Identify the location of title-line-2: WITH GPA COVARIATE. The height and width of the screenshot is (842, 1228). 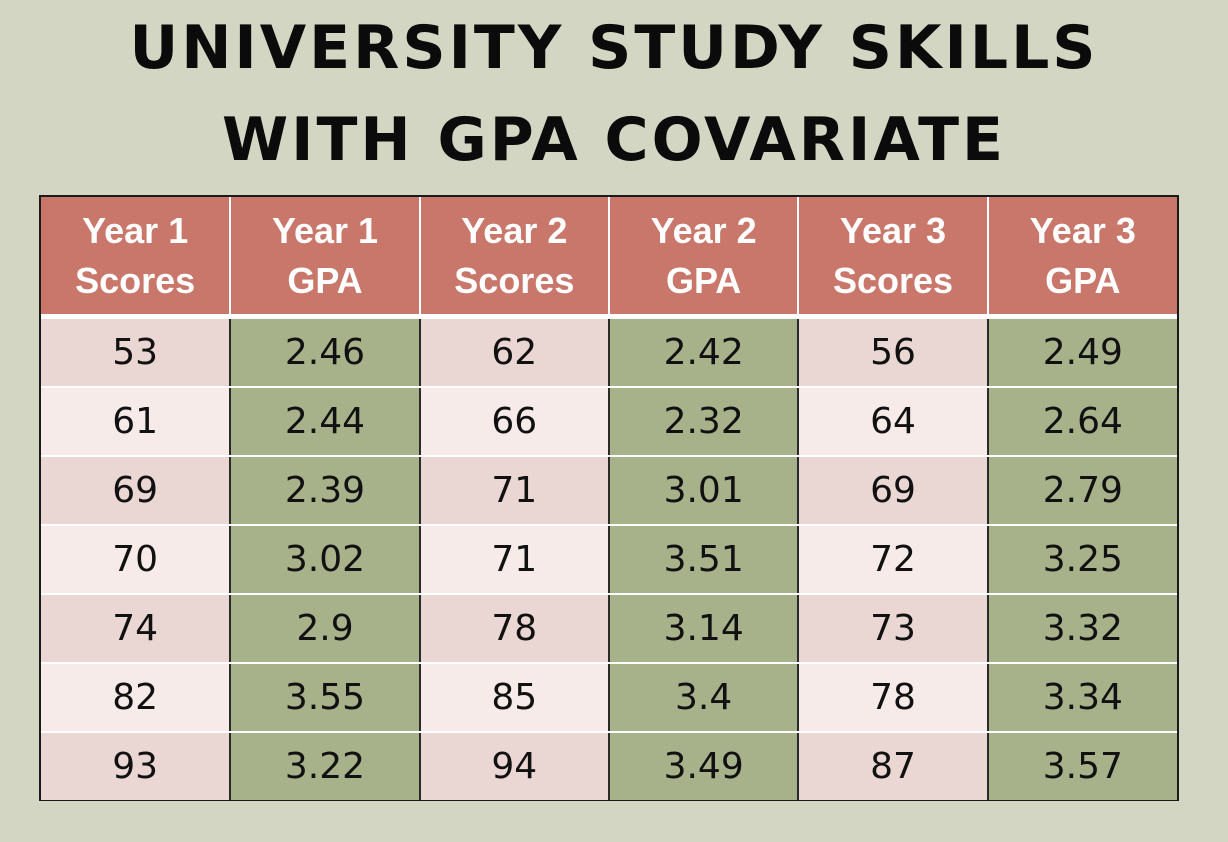
(614, 140).